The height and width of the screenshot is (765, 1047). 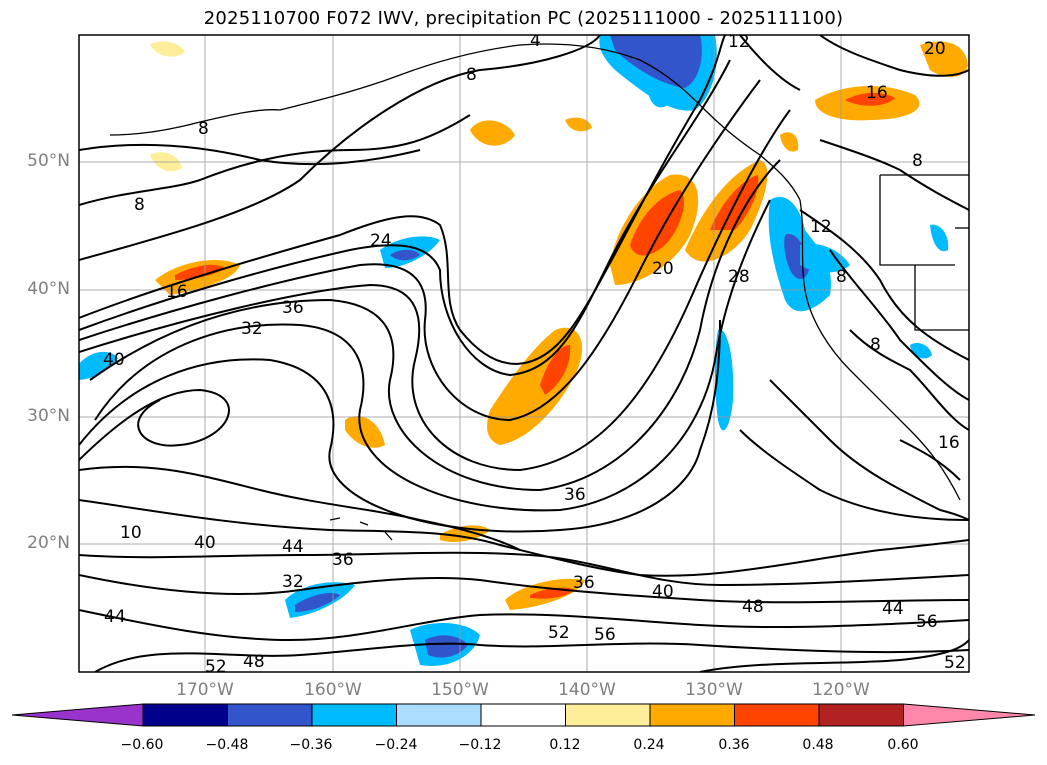 What do you see at coordinates (48, 543) in the screenshot?
I see `lat-label: 20°N` at bounding box center [48, 543].